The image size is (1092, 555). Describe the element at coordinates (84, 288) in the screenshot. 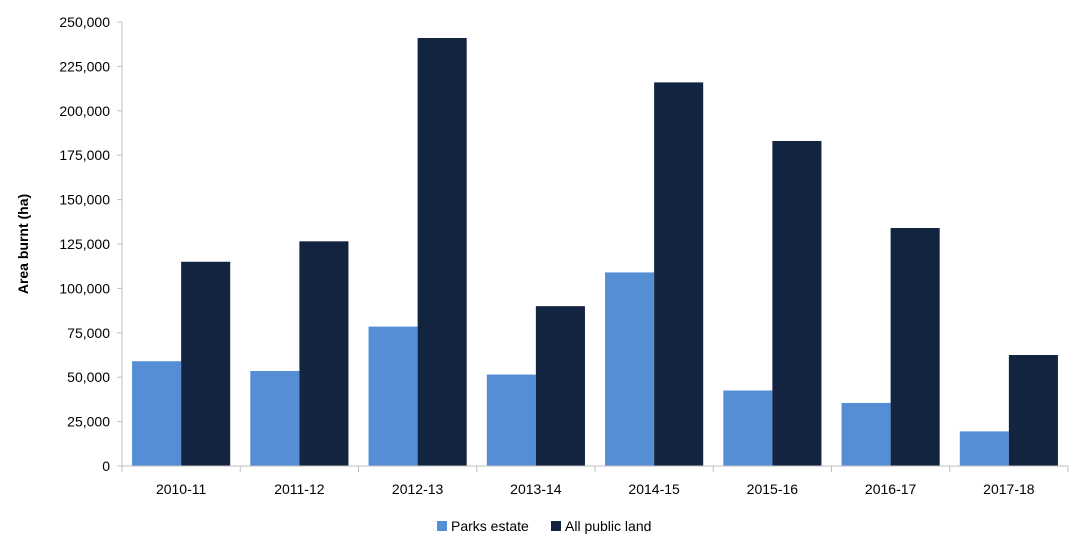

I see `y-tick-label: 100,000` at that location.